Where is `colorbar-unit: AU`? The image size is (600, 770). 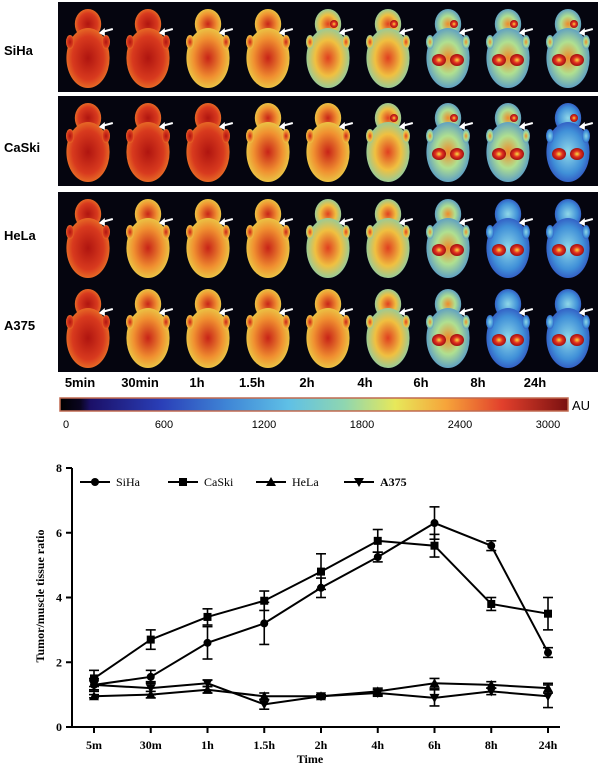
colorbar-unit: AU is located at coordinates (581, 405).